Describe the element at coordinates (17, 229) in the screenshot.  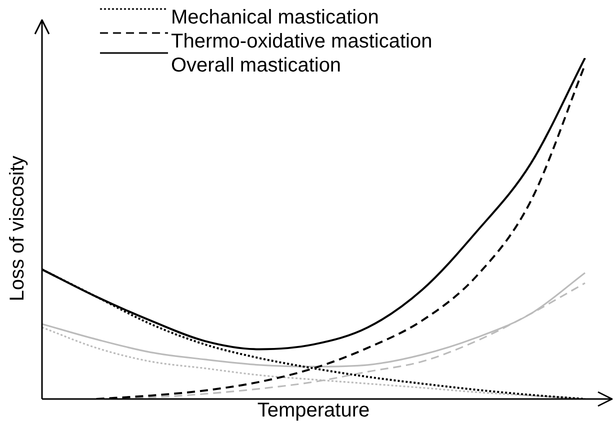
I see `y-axis-title: Loss of viscosity` at that location.